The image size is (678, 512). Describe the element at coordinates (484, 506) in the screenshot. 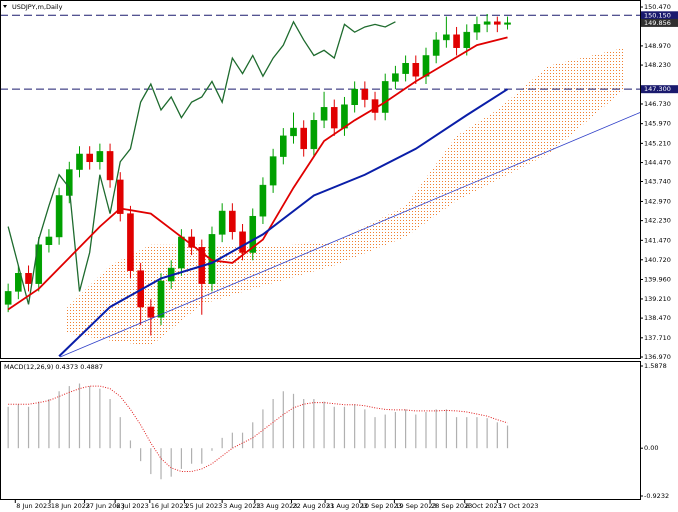

I see `x-tick-label: 8 Oct 2023` at that location.